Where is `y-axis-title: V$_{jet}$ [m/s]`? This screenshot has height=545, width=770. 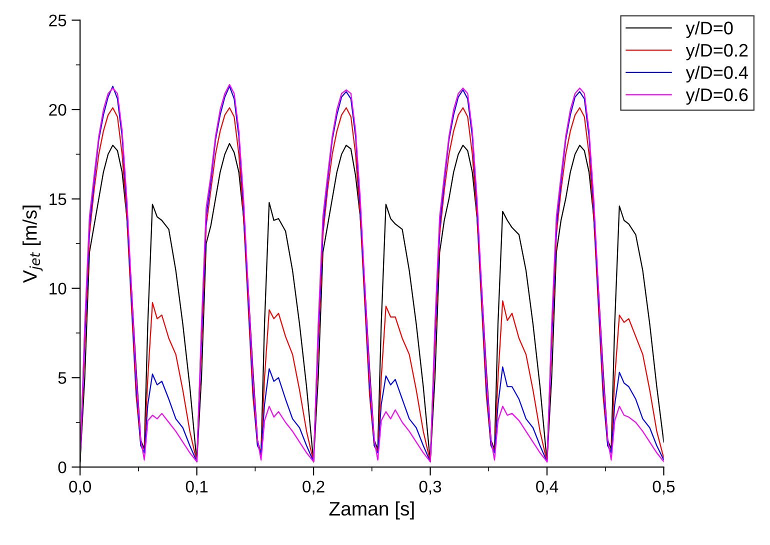 y-axis-title: V$_{jet}$ [m/s] is located at coordinates (32, 244).